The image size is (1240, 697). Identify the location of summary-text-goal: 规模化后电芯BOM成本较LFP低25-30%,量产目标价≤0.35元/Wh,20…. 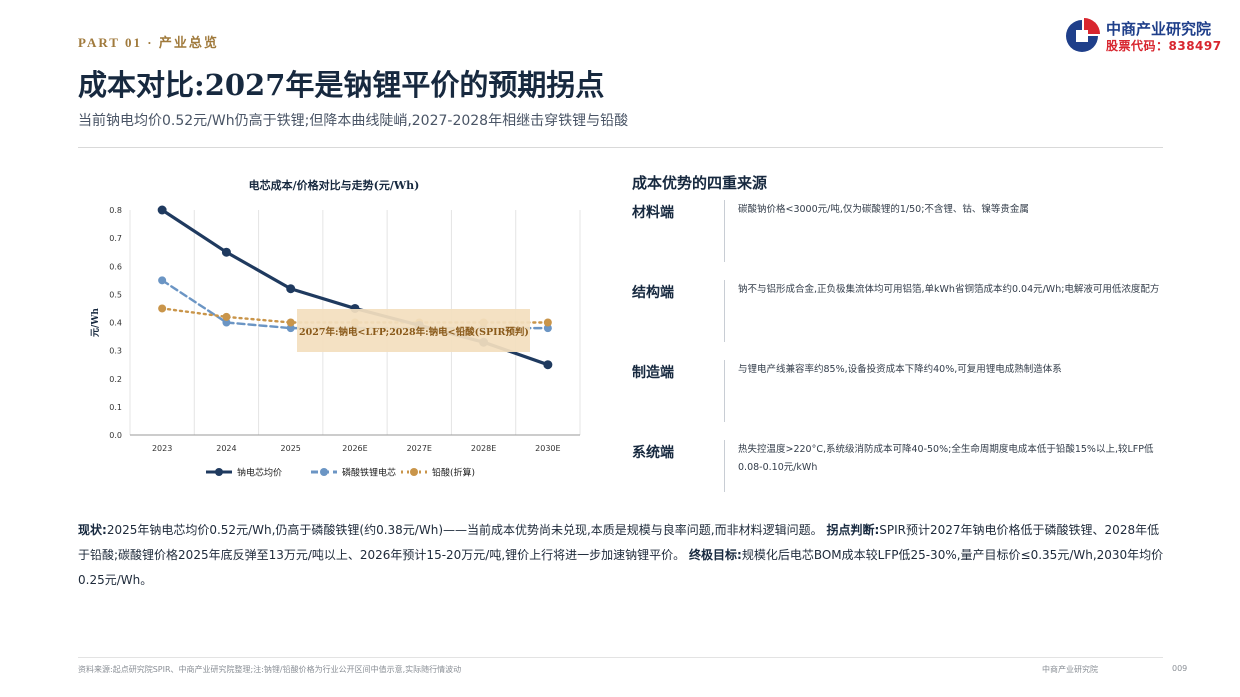
(621, 567).